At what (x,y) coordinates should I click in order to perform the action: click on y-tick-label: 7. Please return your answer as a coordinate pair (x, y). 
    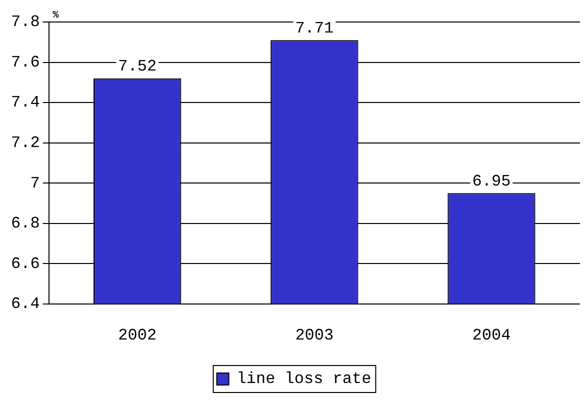
    Looking at the image, I should click on (35, 183).